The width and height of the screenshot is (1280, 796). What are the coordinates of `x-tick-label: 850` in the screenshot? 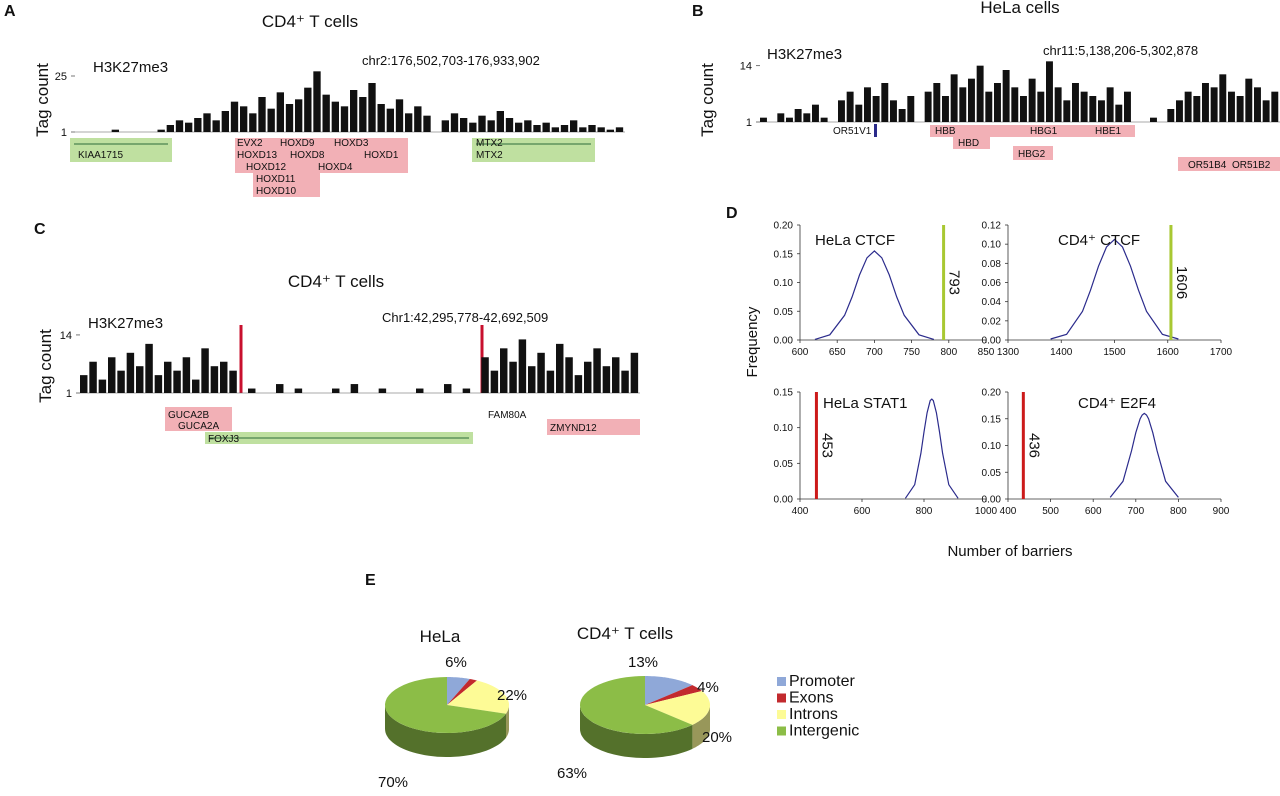 It's located at (986, 352).